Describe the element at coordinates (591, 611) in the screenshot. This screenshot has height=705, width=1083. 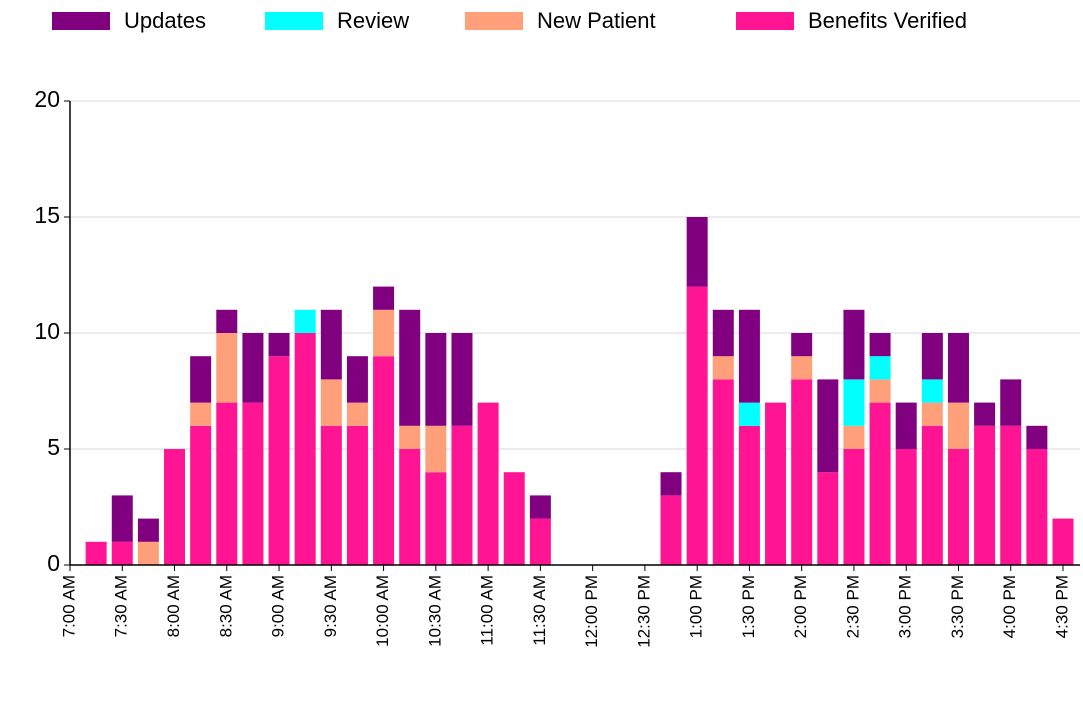
I see `x-tick-label: 12:00 PM` at that location.